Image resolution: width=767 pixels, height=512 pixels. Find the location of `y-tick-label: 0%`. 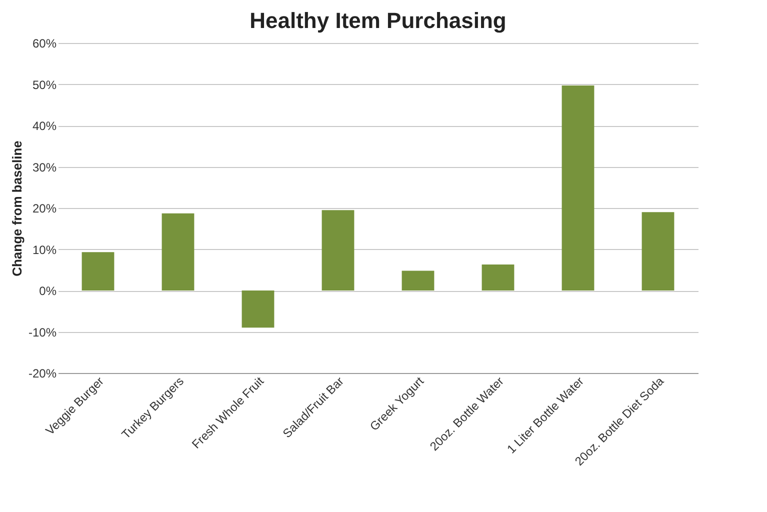

y-tick-label: 0% is located at coordinates (48, 291).